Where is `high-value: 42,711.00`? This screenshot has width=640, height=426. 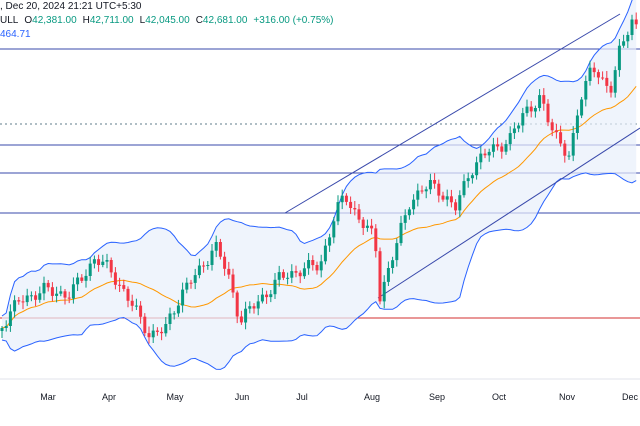 high-value: 42,711.00 is located at coordinates (111, 20).